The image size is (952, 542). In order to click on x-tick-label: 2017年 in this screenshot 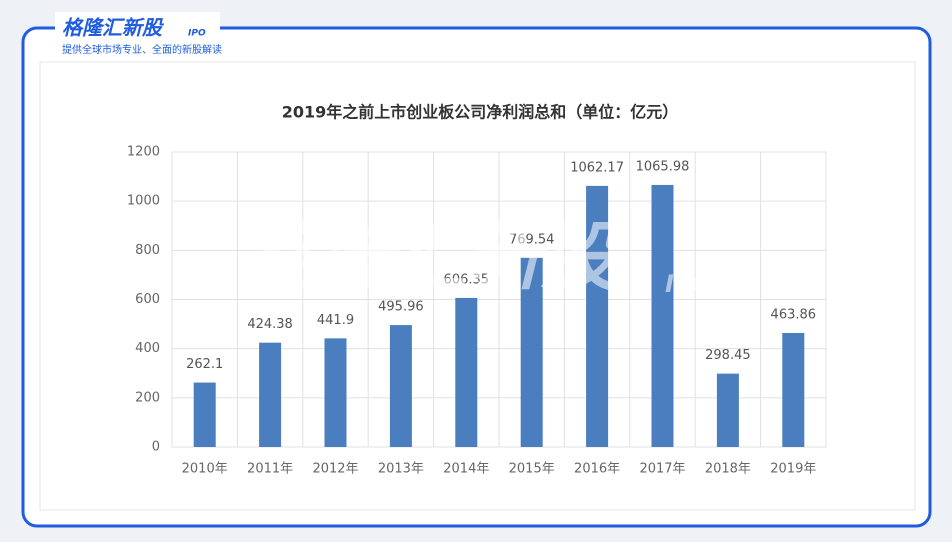, I will do `click(662, 469)`.